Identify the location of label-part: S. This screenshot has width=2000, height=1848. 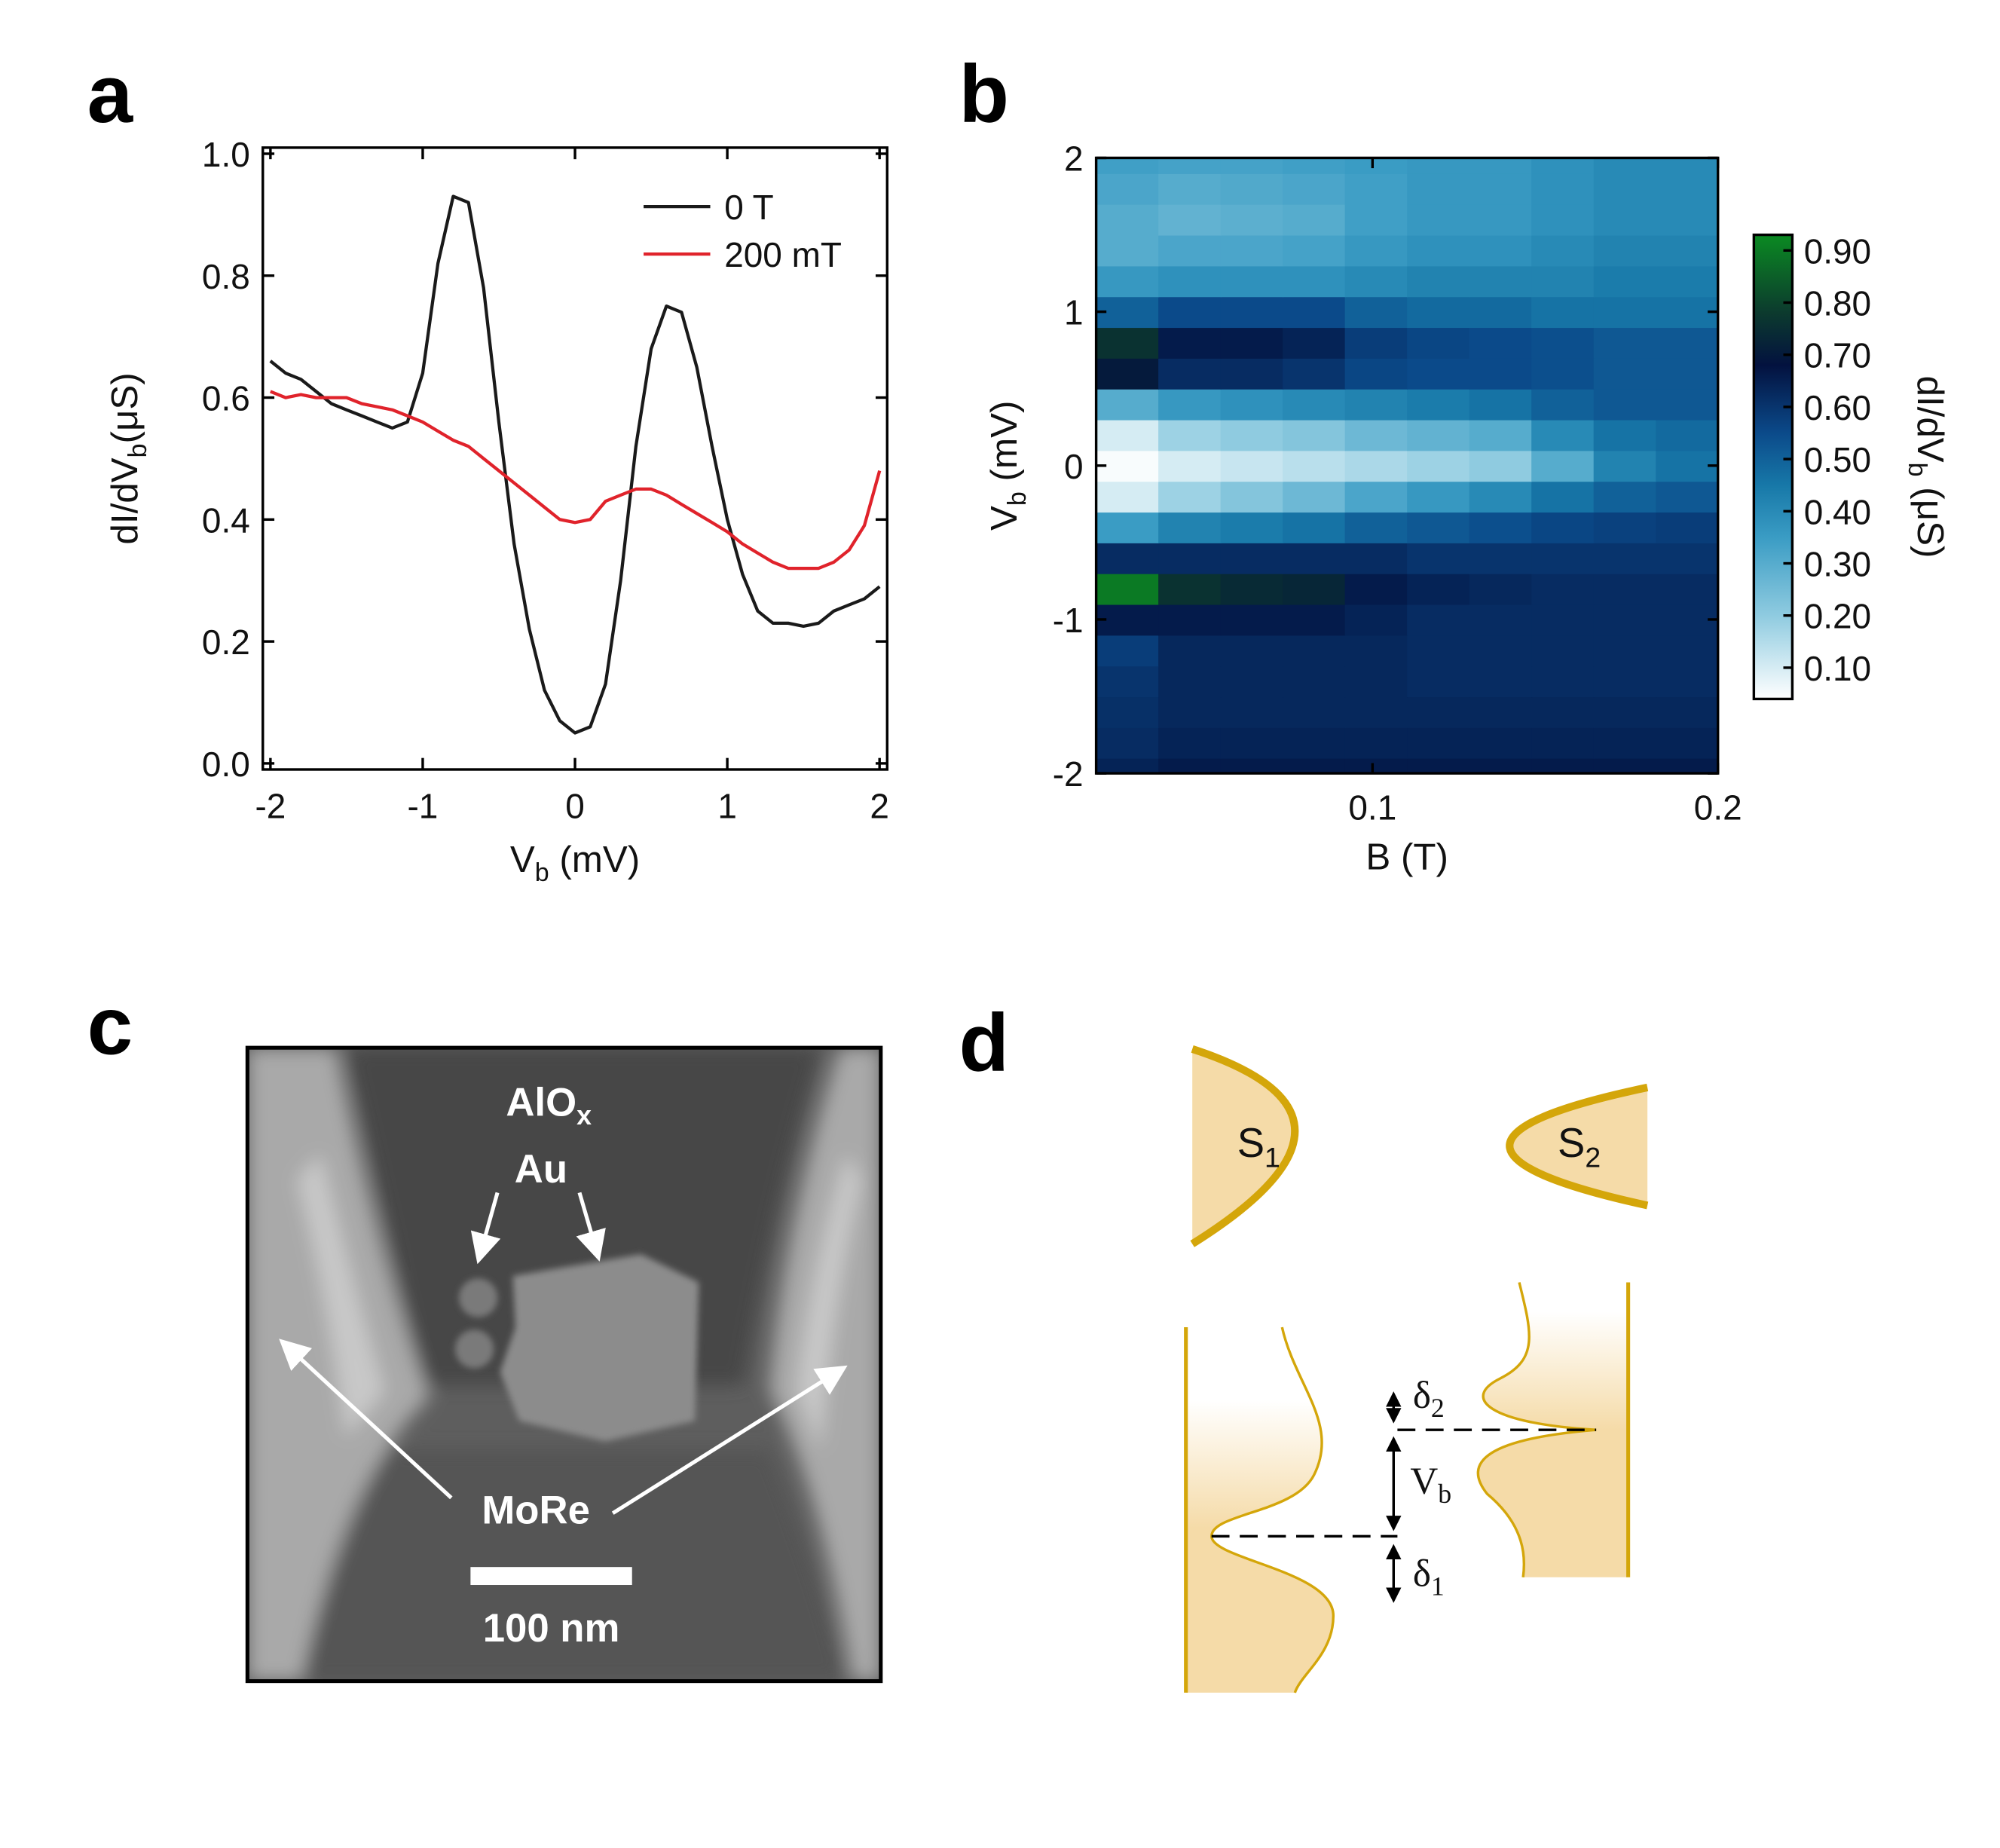
(1251, 1143).